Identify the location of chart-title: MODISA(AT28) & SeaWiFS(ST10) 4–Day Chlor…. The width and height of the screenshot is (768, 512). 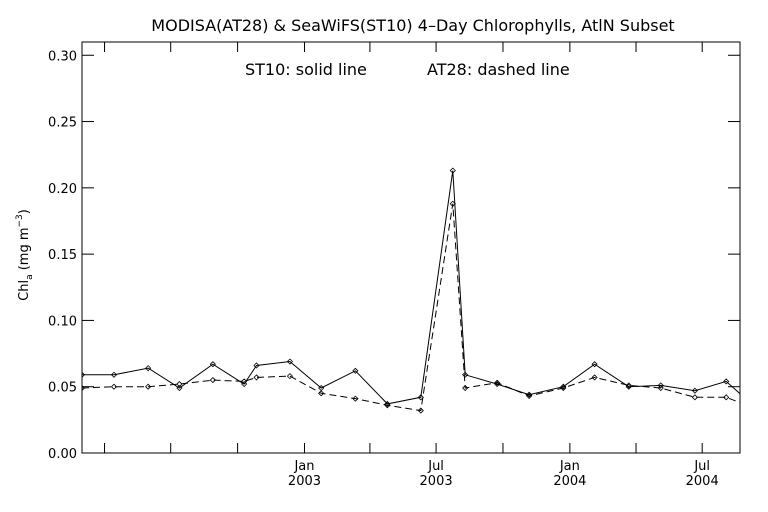
(412, 25).